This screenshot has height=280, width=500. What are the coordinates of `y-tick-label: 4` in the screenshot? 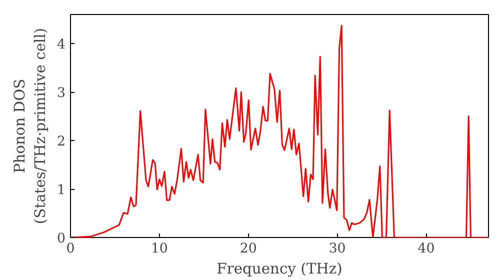 It's located at (61, 45).